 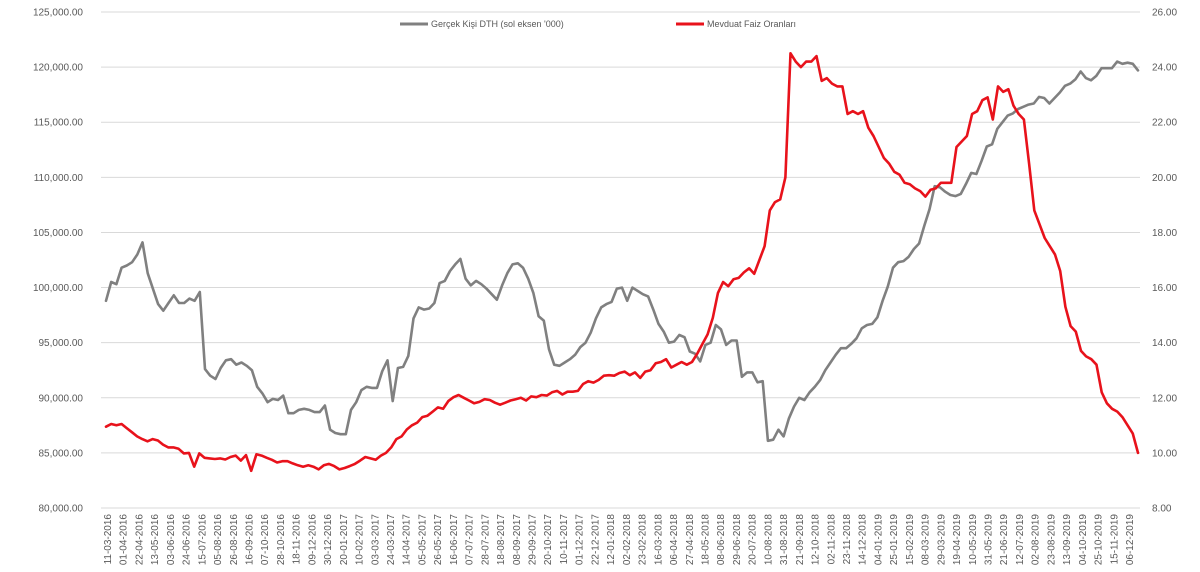 I want to click on left-axis-tick: 115,000.00, so click(x=59, y=123).